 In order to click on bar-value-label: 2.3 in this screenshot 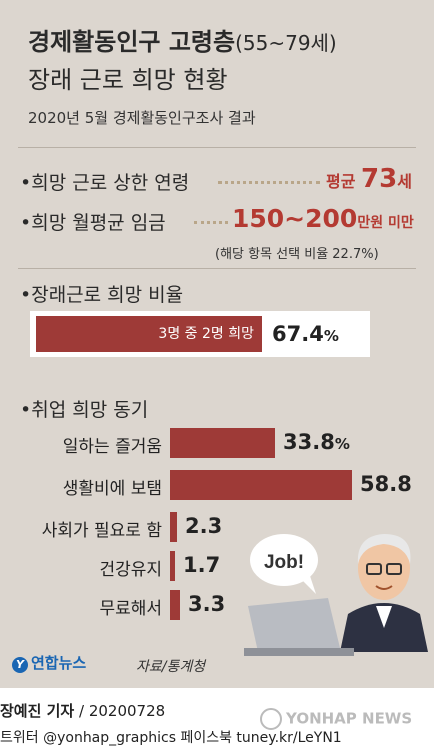, I will do `click(204, 526)`.